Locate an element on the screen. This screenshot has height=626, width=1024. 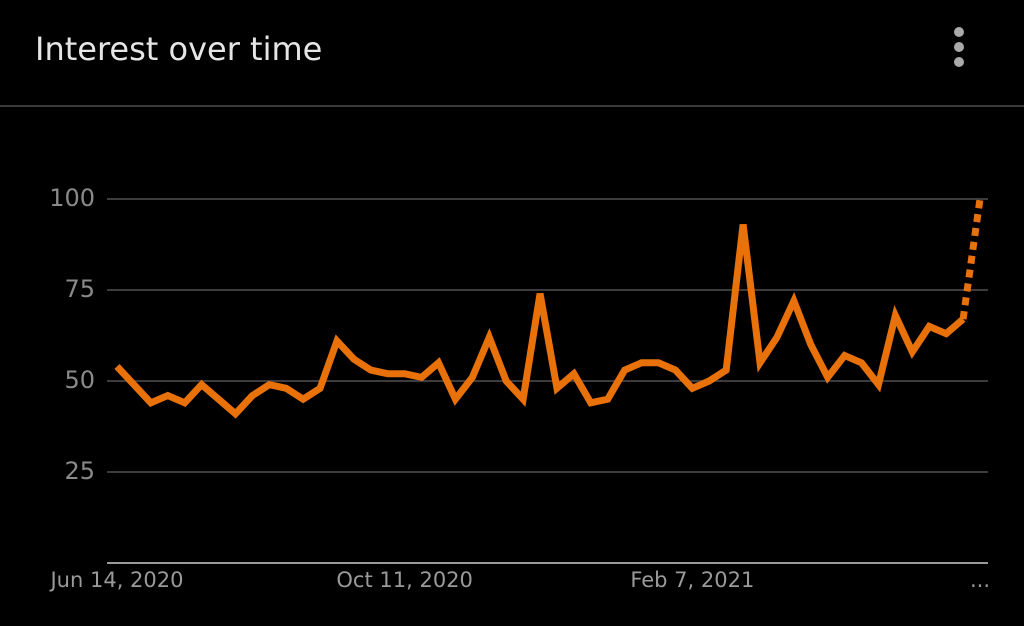
chart-title: Interest over time is located at coordinates (178, 49).